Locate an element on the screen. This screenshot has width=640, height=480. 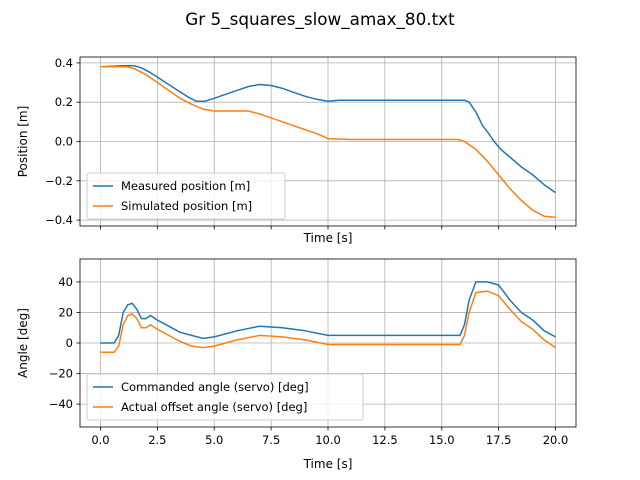
x-tick-label: 10.0 is located at coordinates (328, 440).